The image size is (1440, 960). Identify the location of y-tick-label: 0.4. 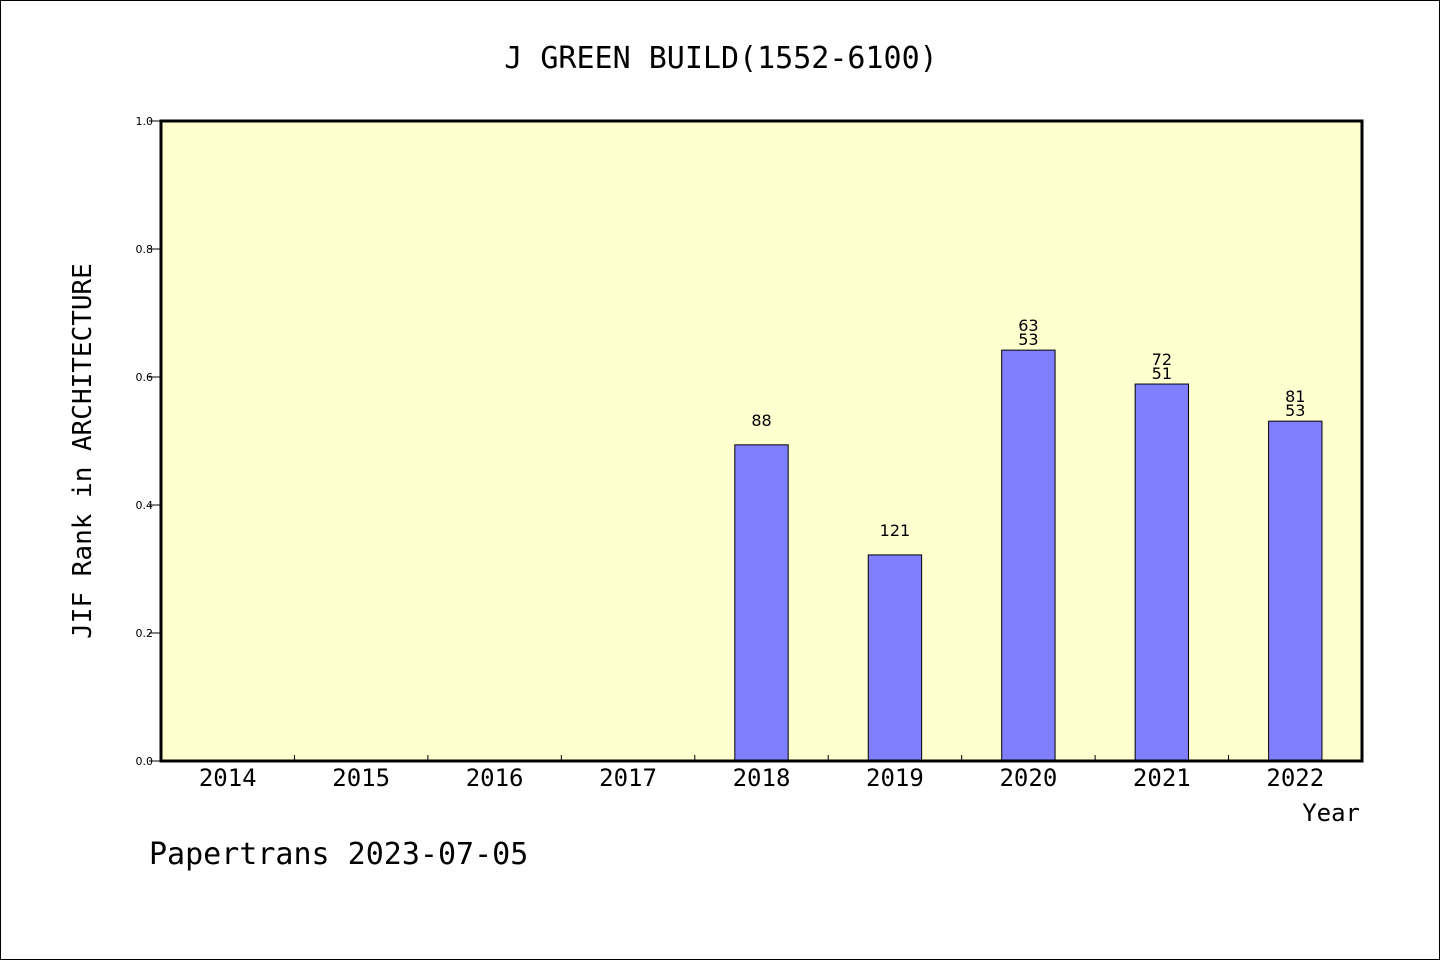
(145, 505).